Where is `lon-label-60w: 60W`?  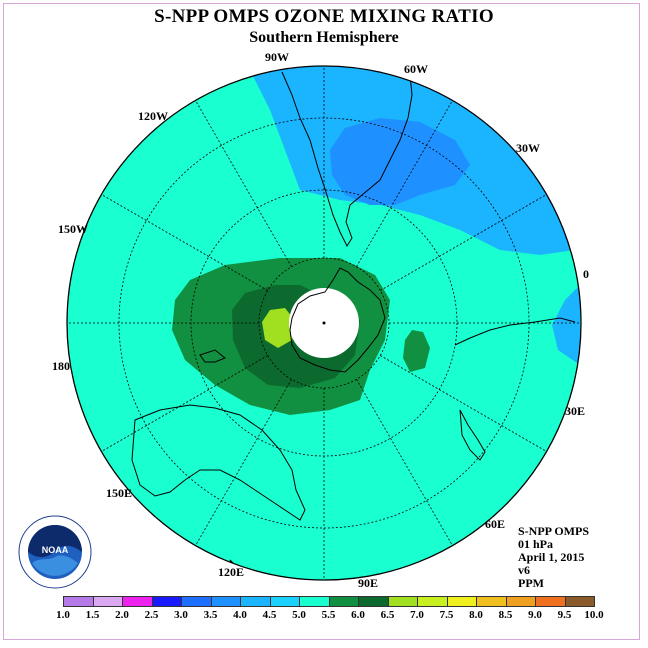
lon-label-60w: 60W is located at coordinates (416, 69).